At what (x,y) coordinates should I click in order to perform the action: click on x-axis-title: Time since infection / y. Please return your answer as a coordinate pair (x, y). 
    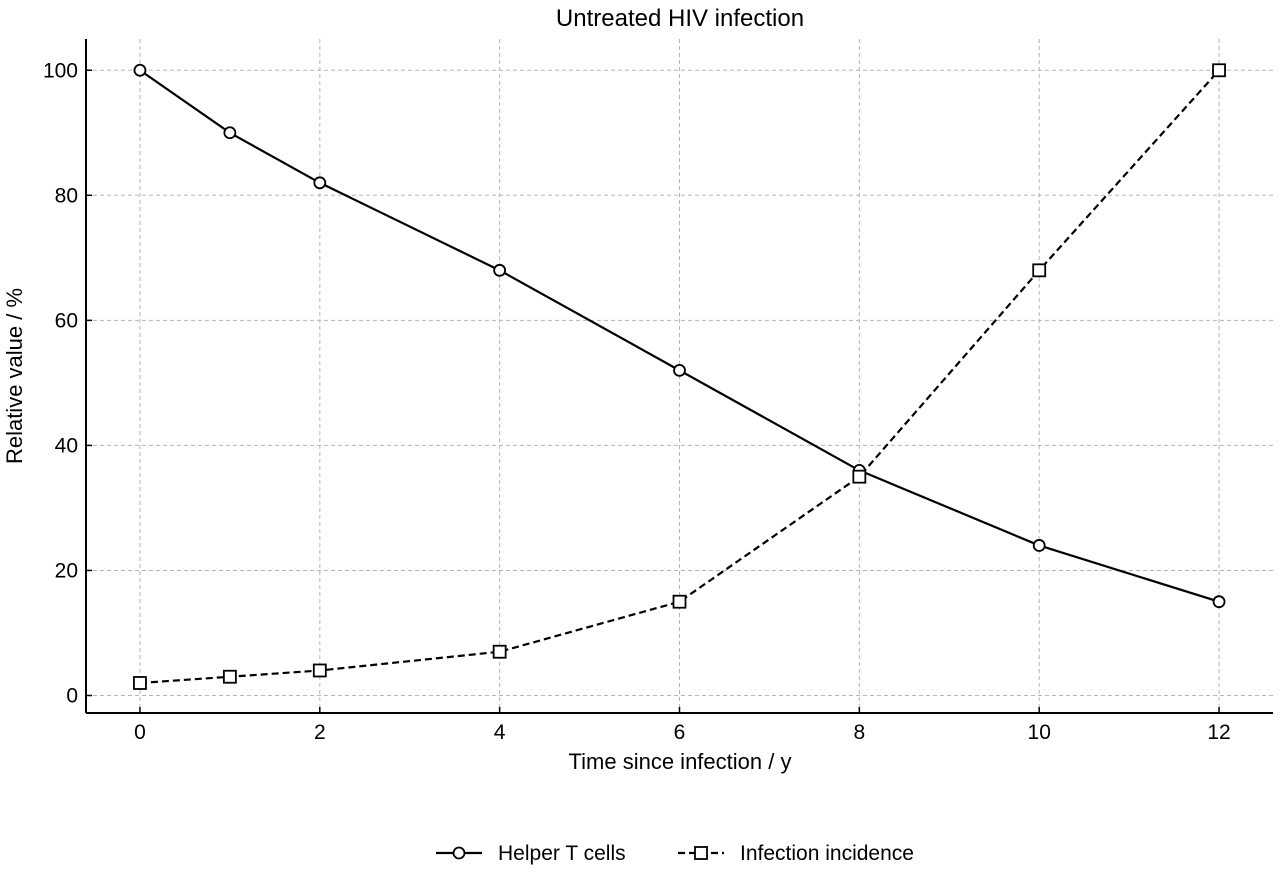
    Looking at the image, I should click on (680, 761).